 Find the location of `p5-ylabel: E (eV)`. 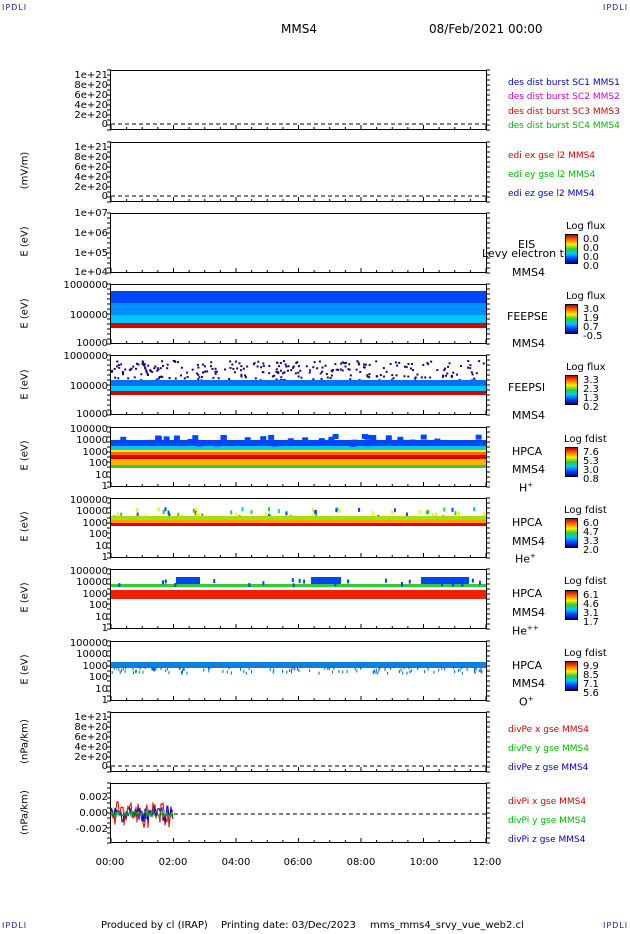

p5-ylabel: E (eV) is located at coordinates (25, 384).